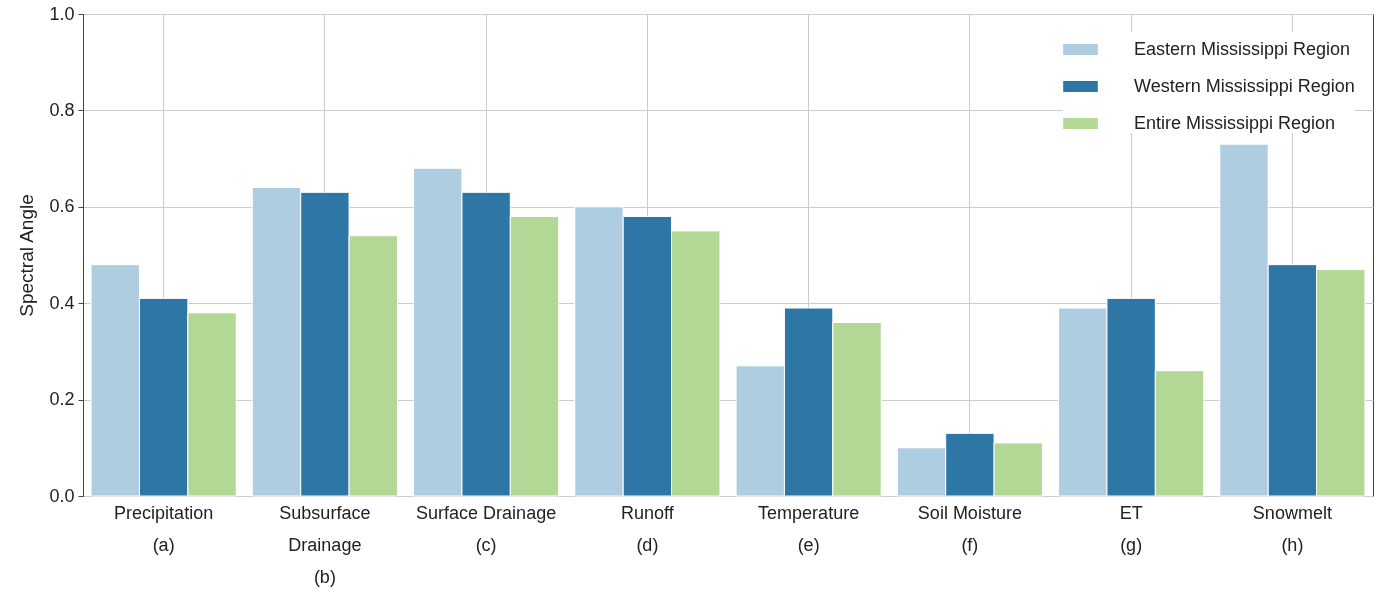 Image resolution: width=1380 pixels, height=601 pixels. I want to click on x-tick-label: Soil Moisture (f), so click(969, 528).